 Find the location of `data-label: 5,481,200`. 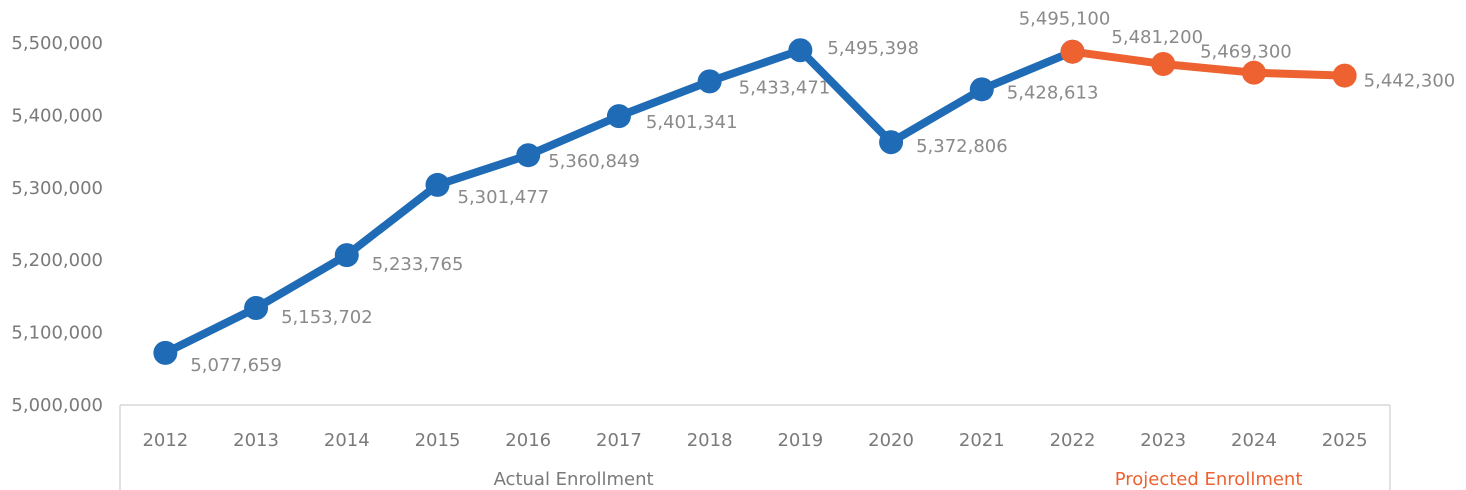

data-label: 5,481,200 is located at coordinates (1157, 37).